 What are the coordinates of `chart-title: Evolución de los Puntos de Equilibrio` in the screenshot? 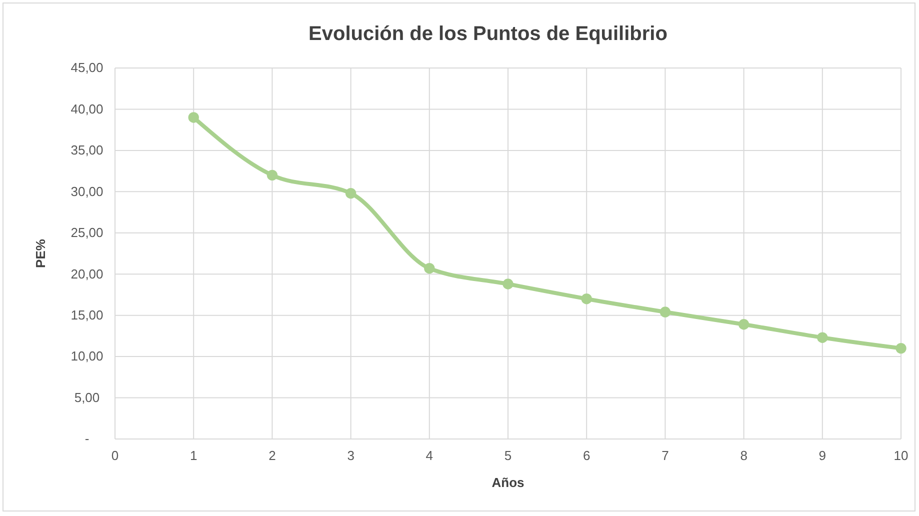 It's located at (488, 34).